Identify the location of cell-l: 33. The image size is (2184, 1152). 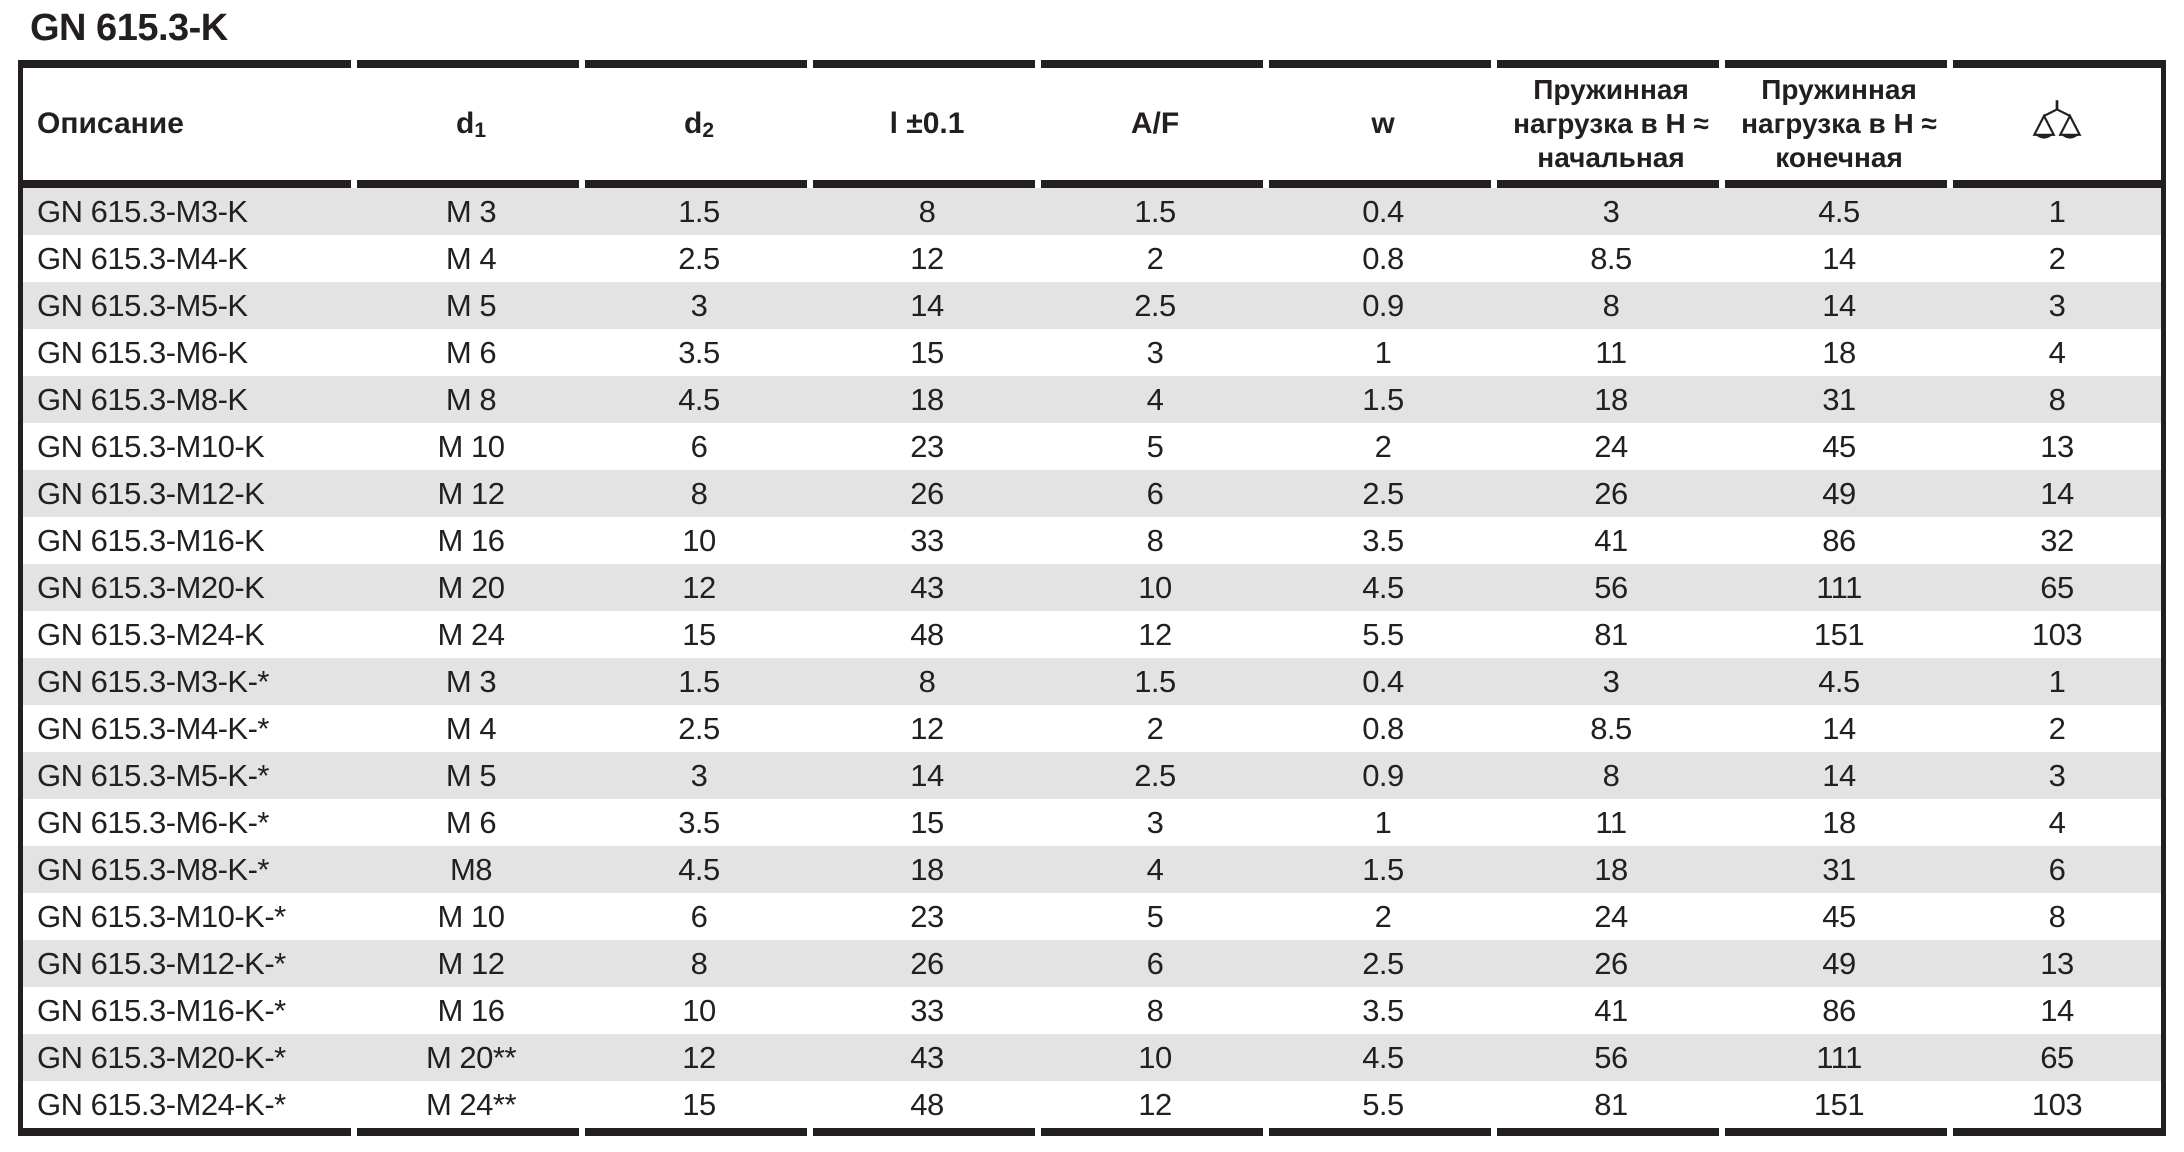
(927, 1010).